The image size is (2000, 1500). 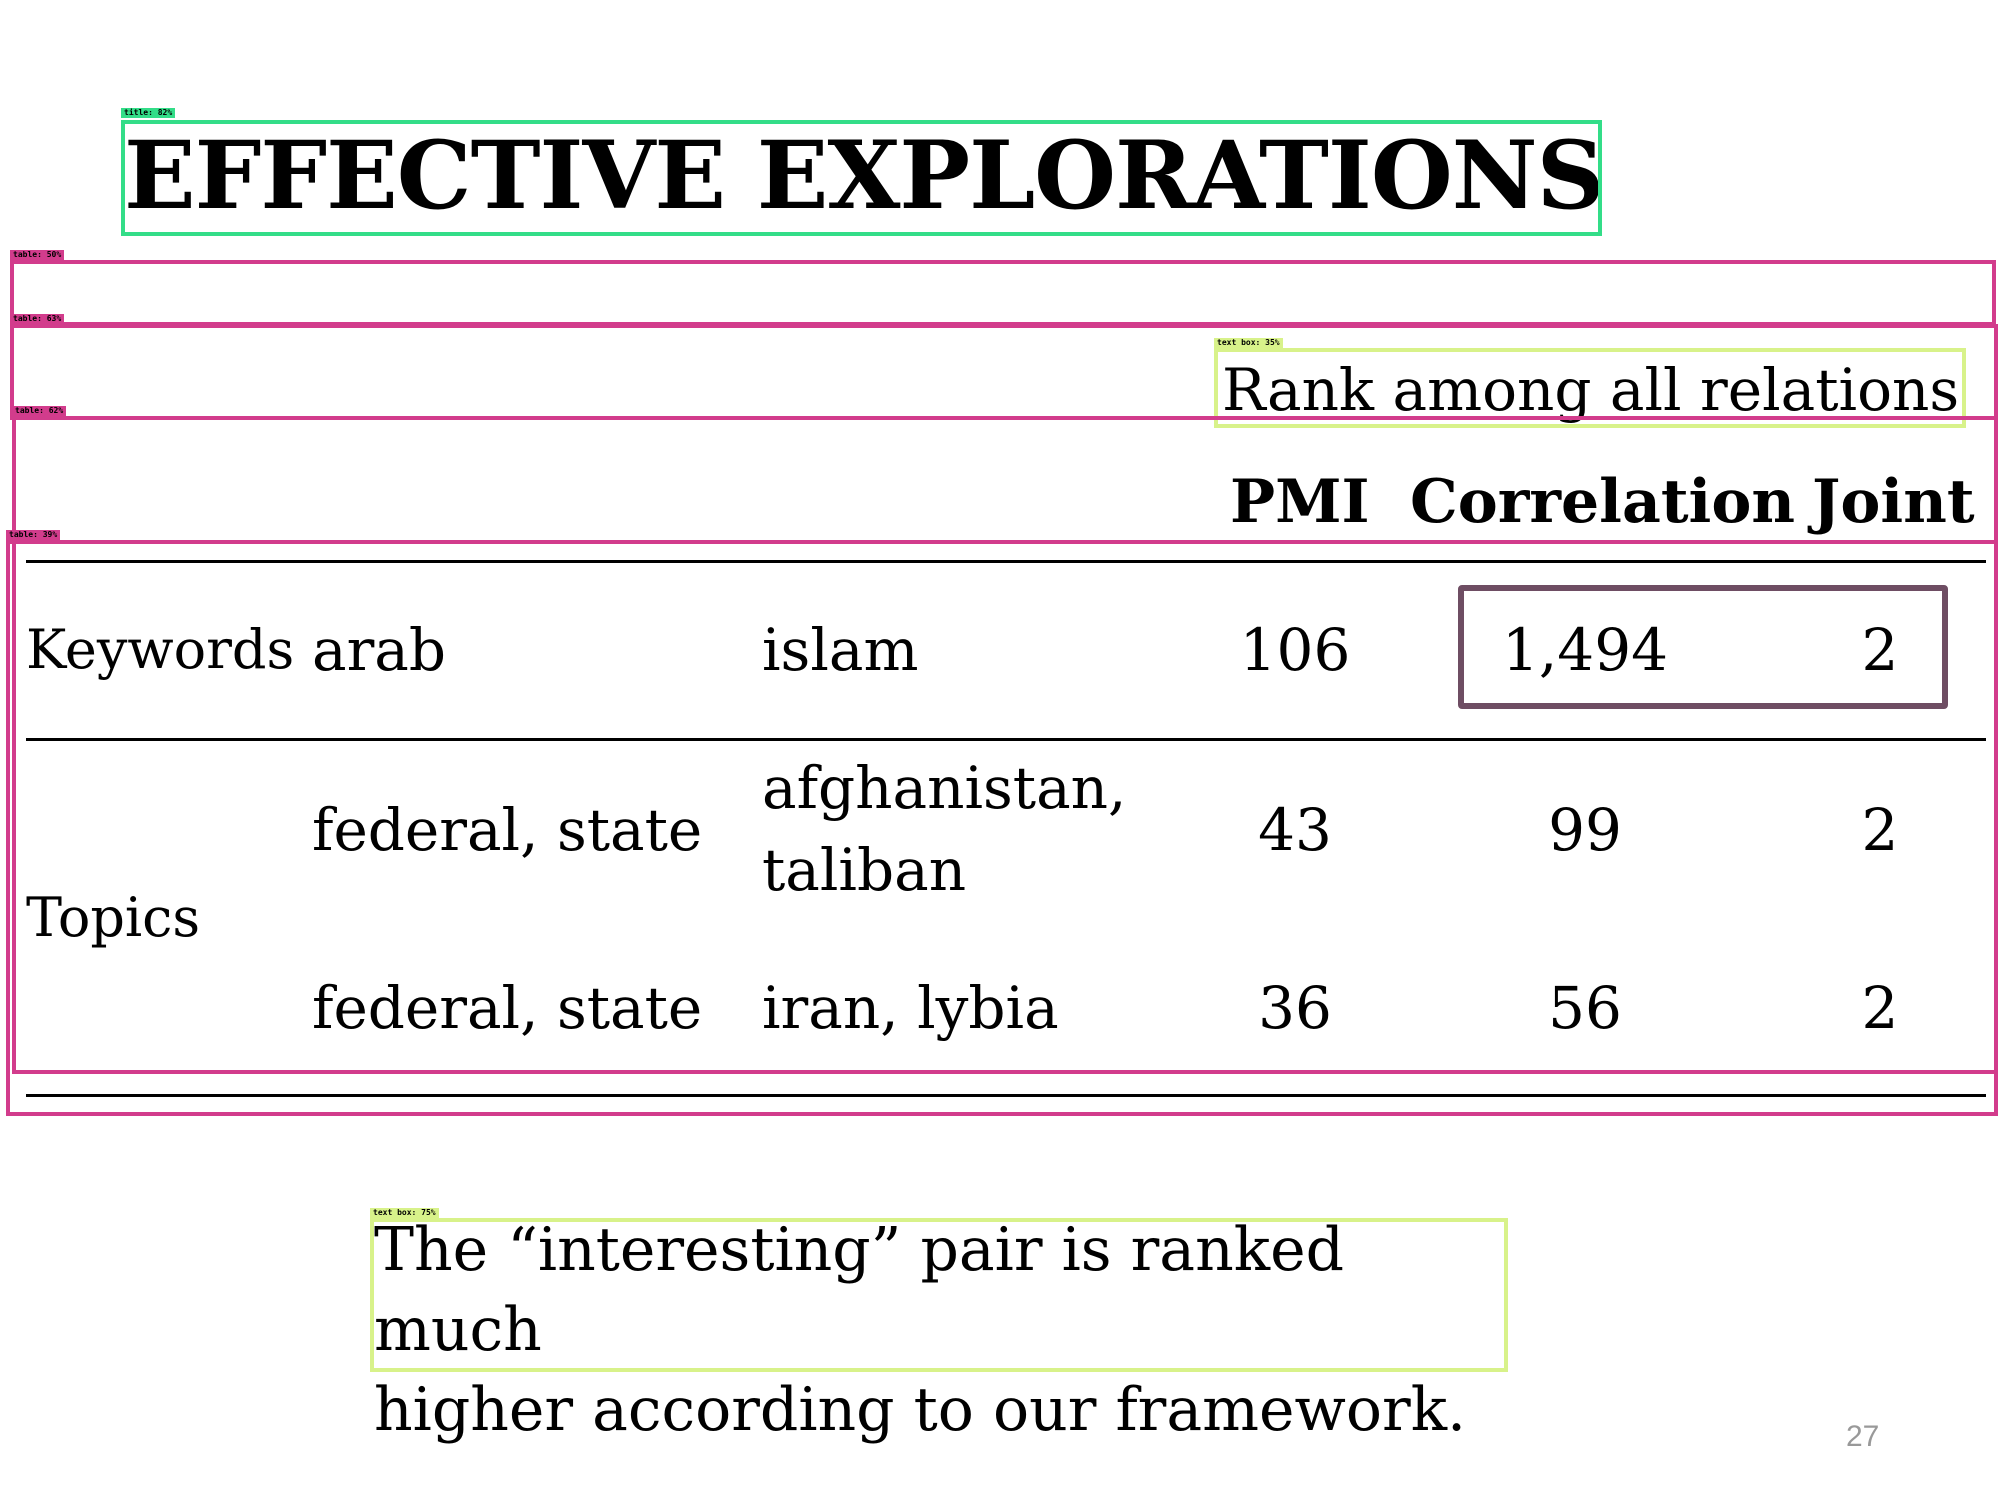 I want to click on row2-right-line1: afghanistan,, so click(x=944, y=788).